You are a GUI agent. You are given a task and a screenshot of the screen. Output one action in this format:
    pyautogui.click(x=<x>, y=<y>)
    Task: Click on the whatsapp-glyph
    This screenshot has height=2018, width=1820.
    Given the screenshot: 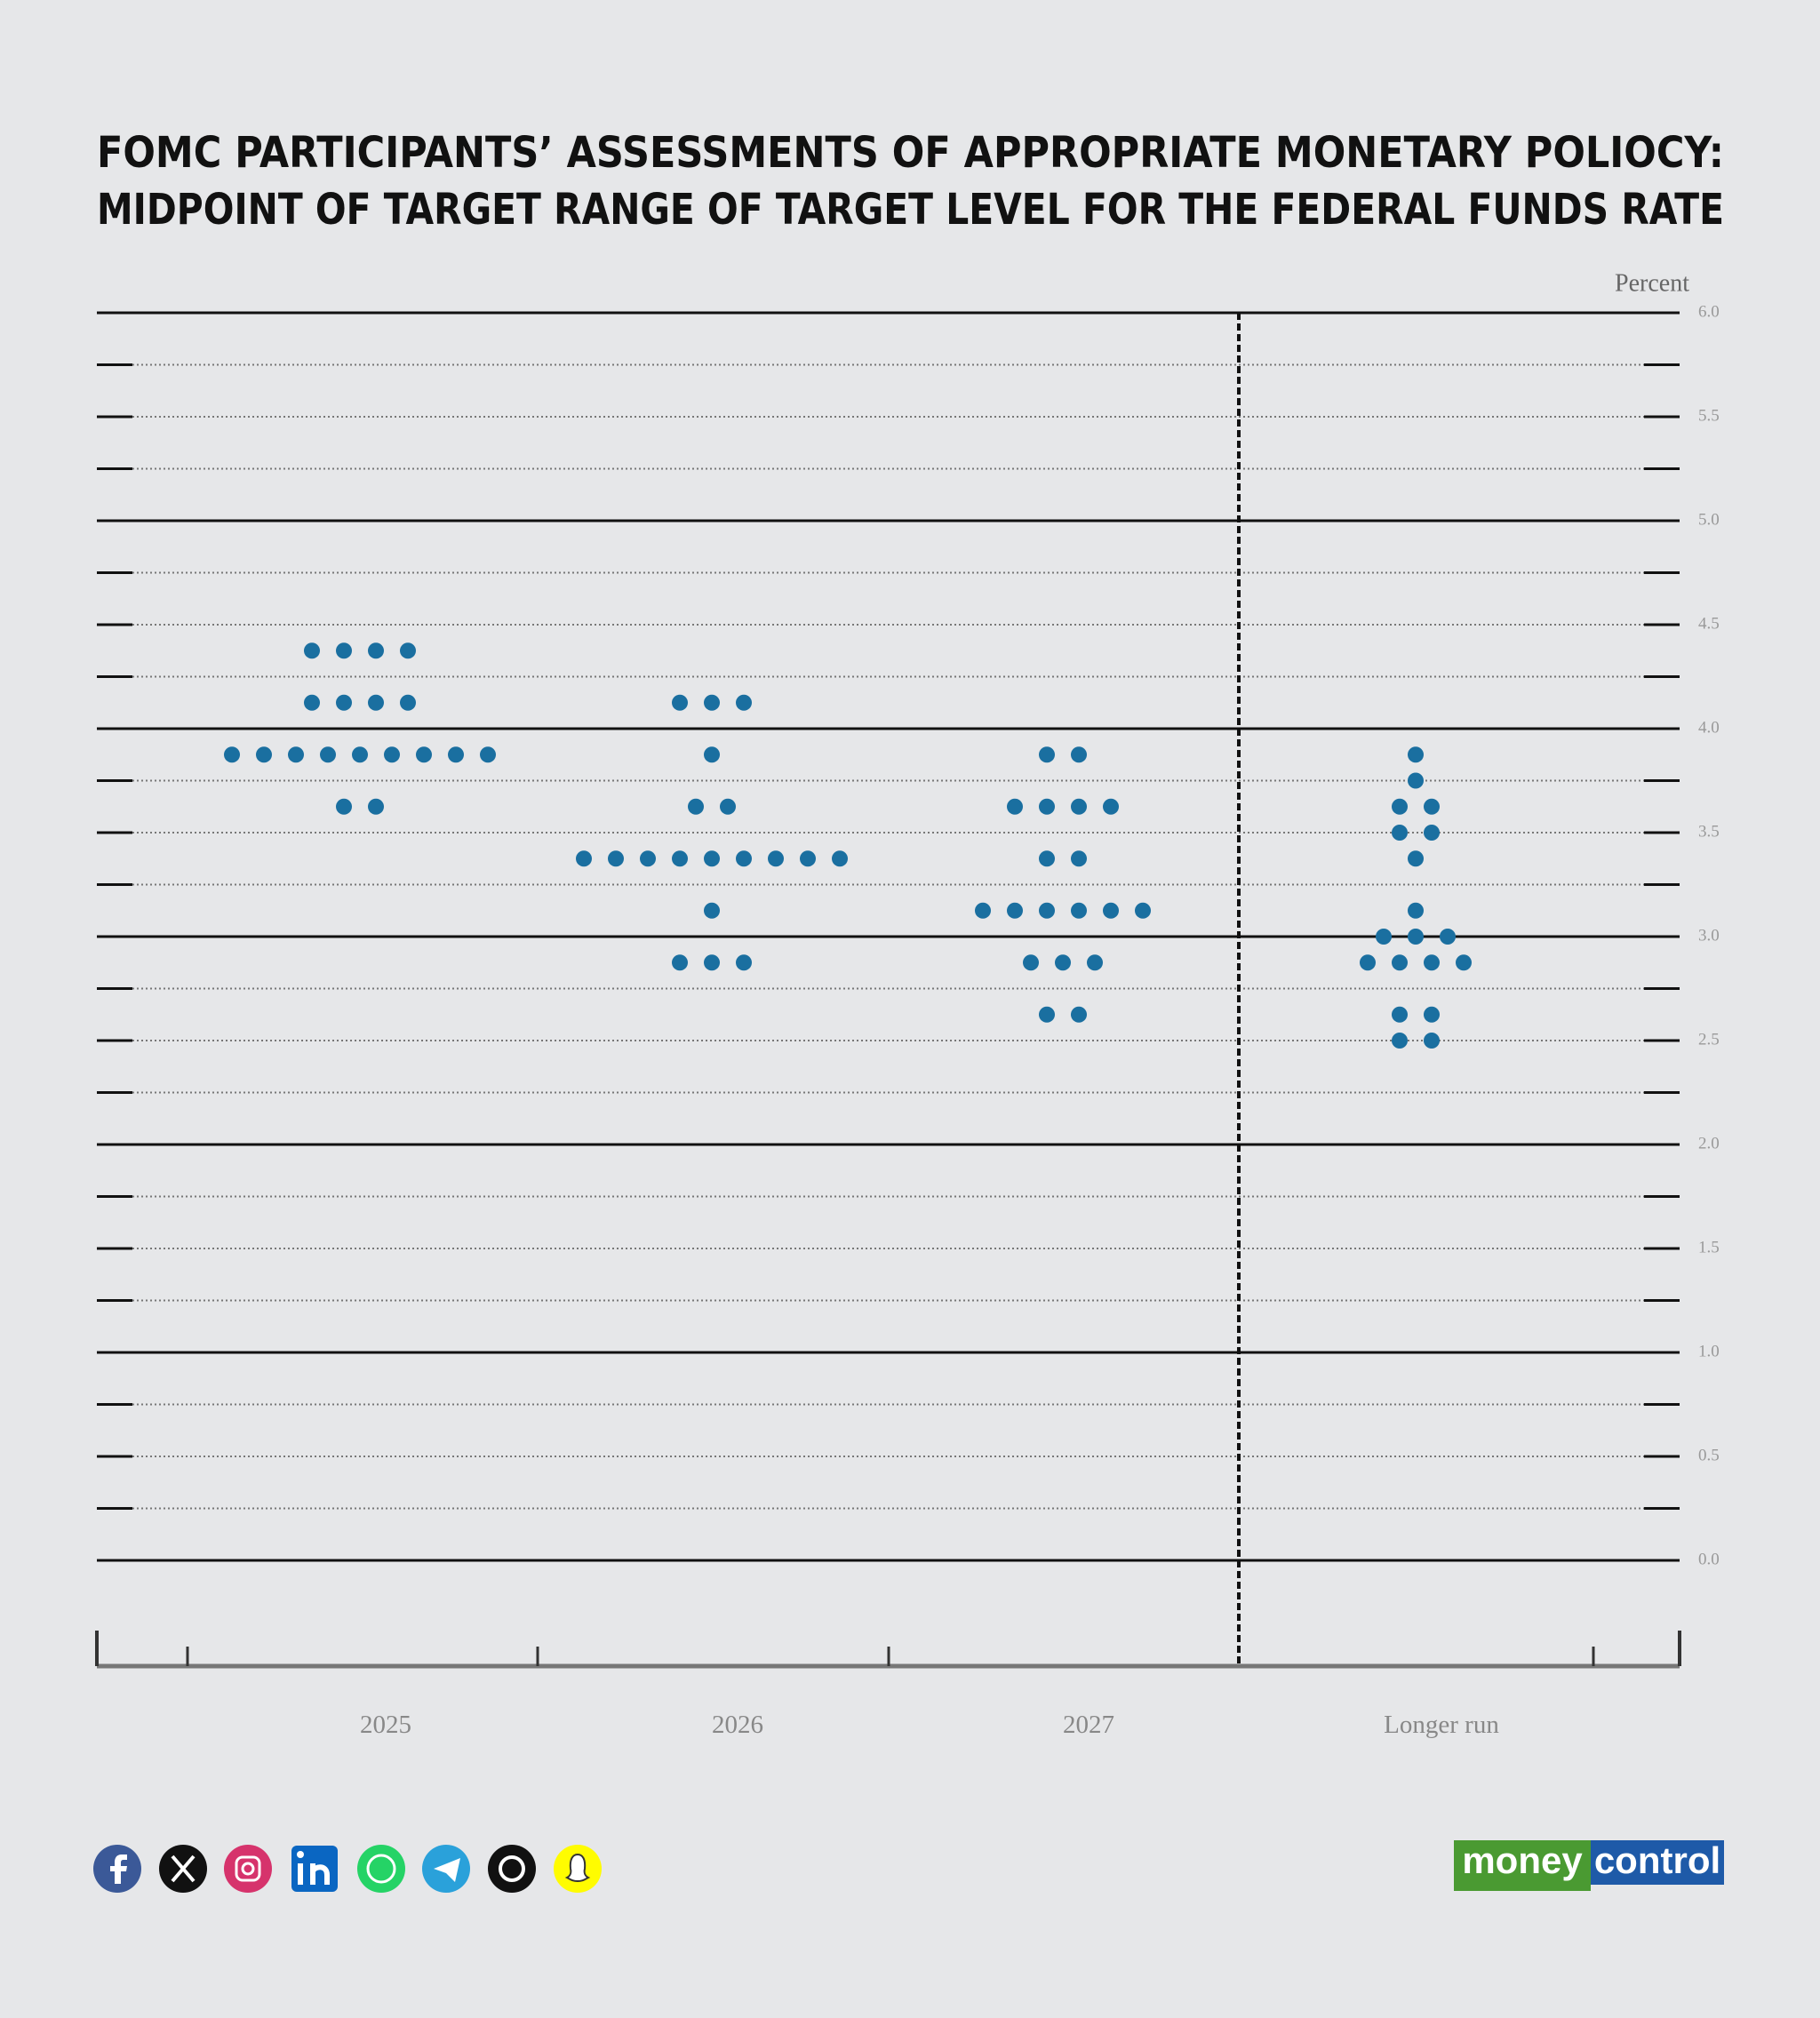 What is the action you would take?
    pyautogui.click(x=381, y=1869)
    